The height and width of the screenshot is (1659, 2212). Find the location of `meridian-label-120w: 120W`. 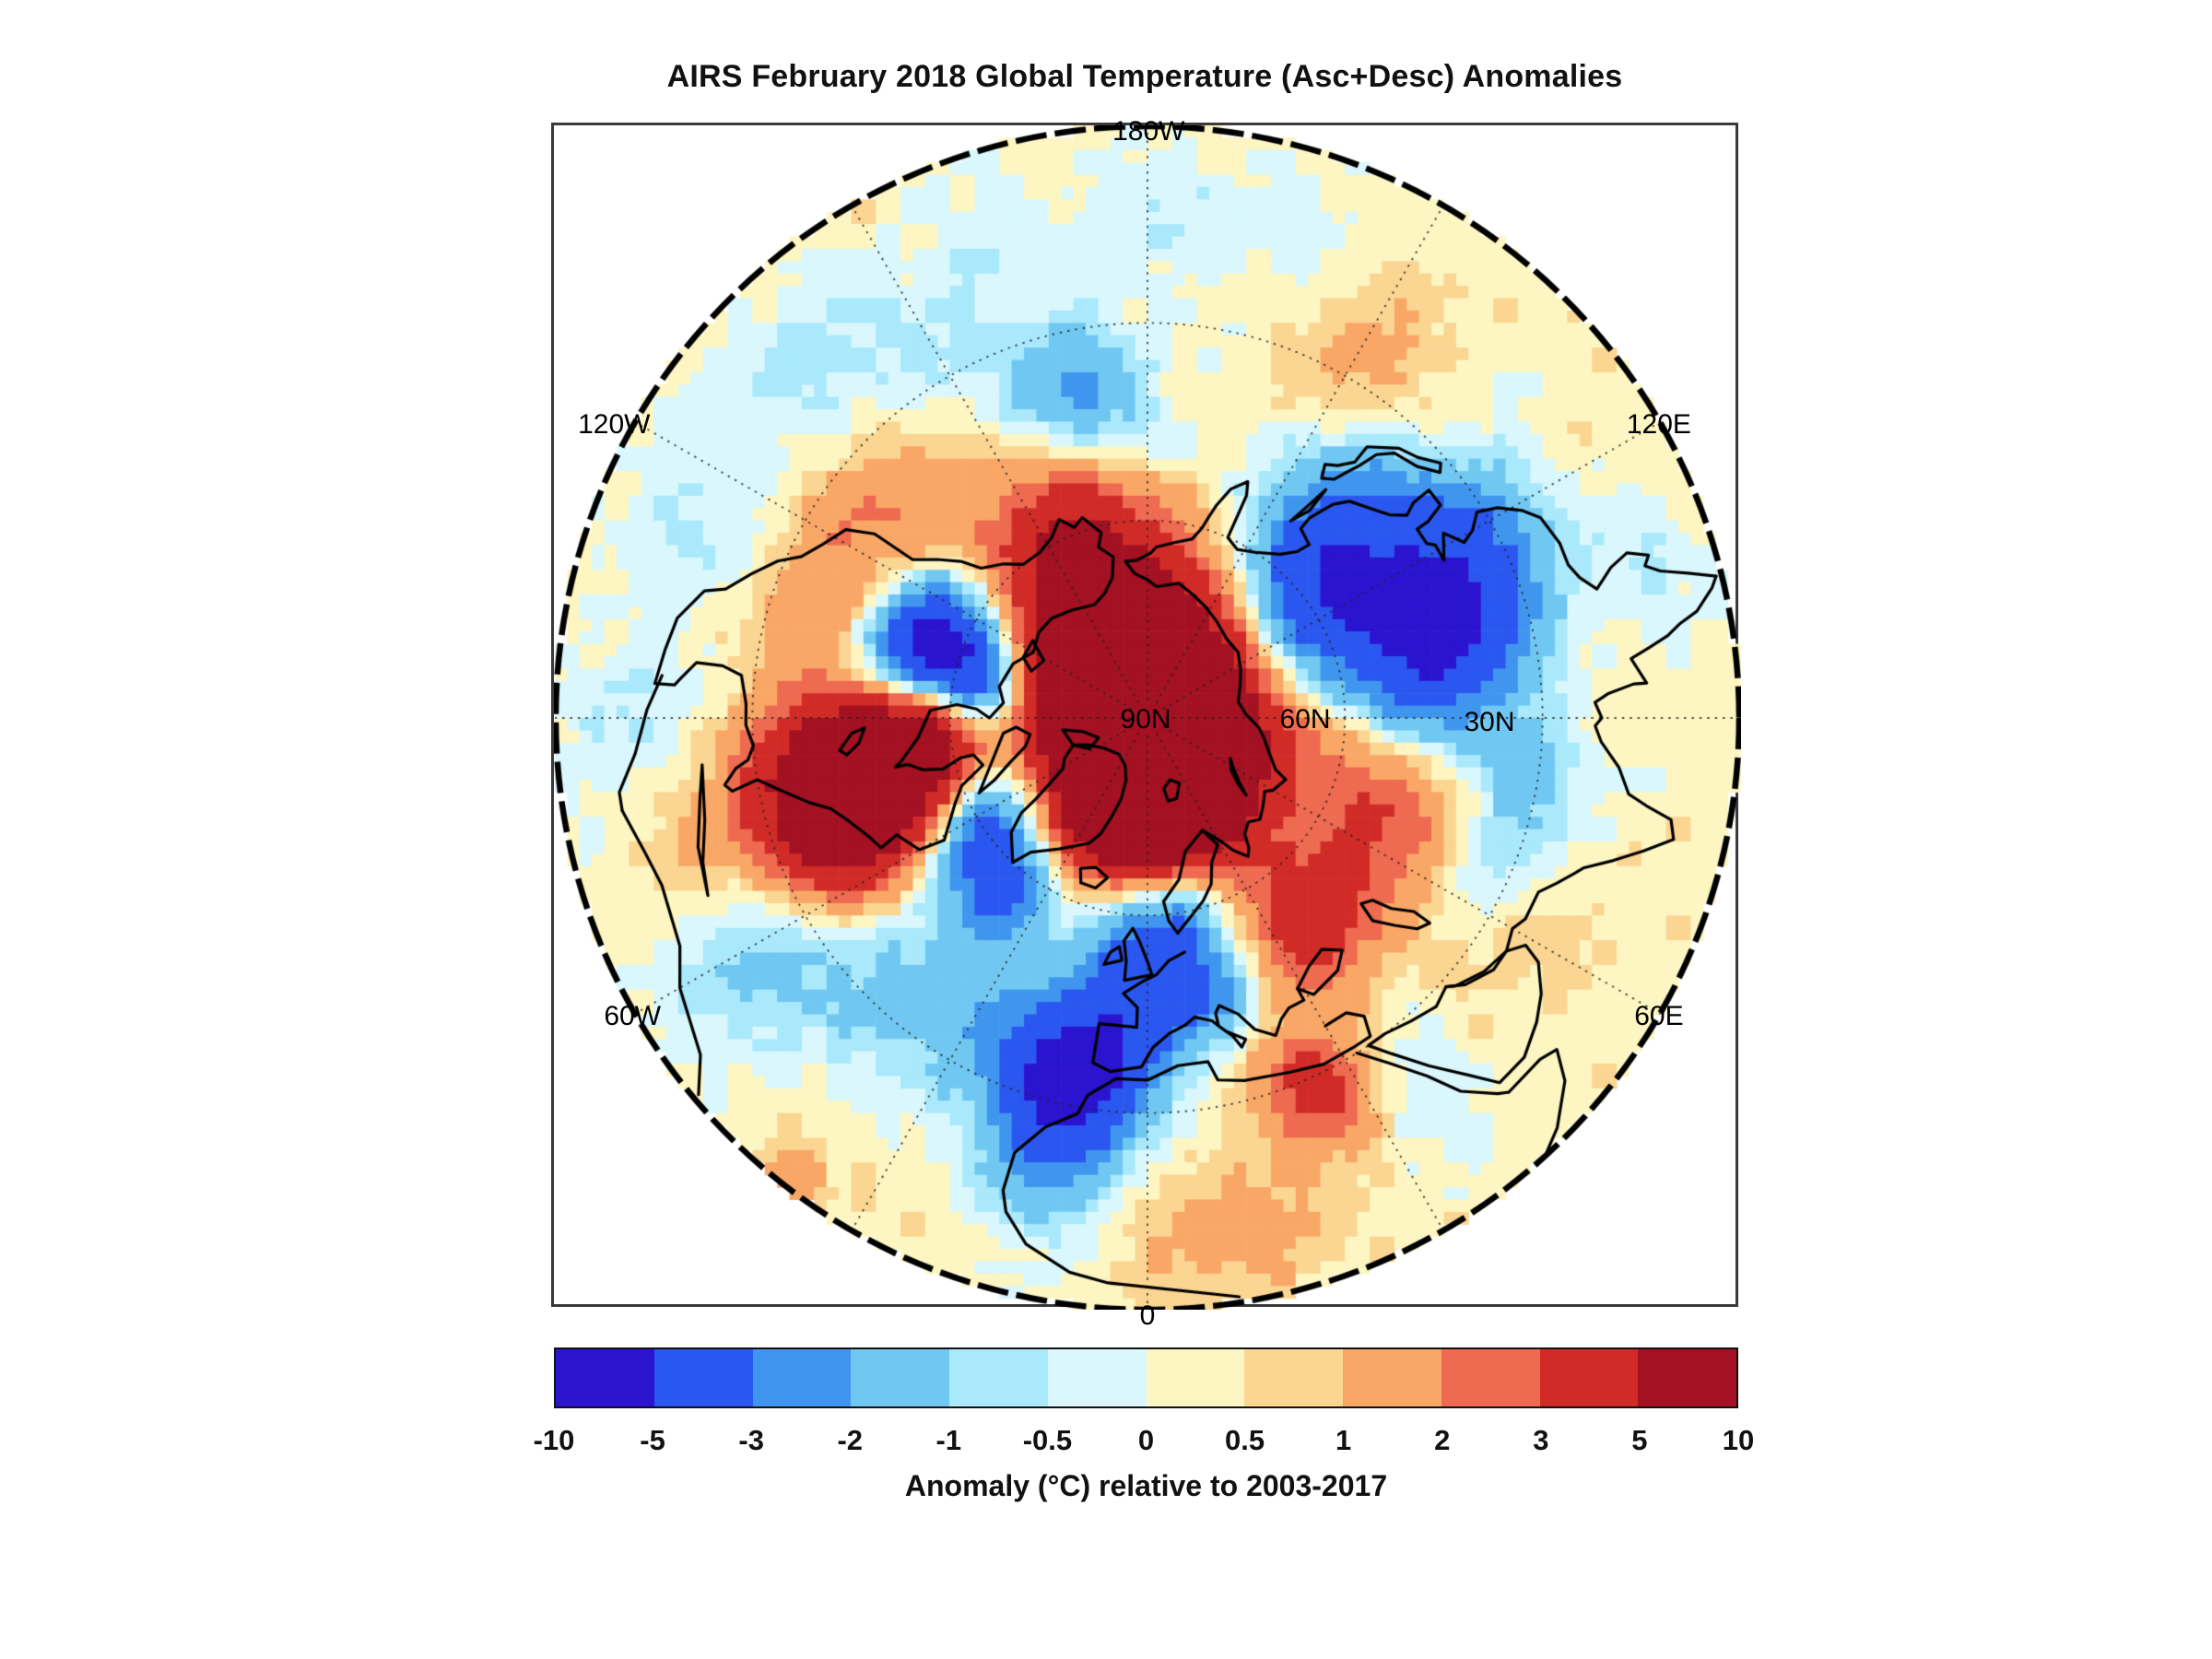

meridian-label-120w: 120W is located at coordinates (614, 424).